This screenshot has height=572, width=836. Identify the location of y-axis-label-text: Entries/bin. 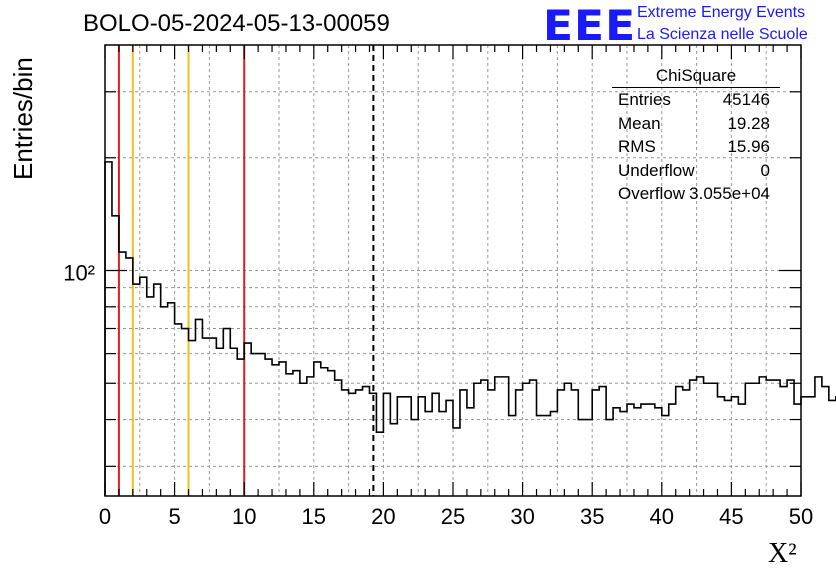
(23, 118).